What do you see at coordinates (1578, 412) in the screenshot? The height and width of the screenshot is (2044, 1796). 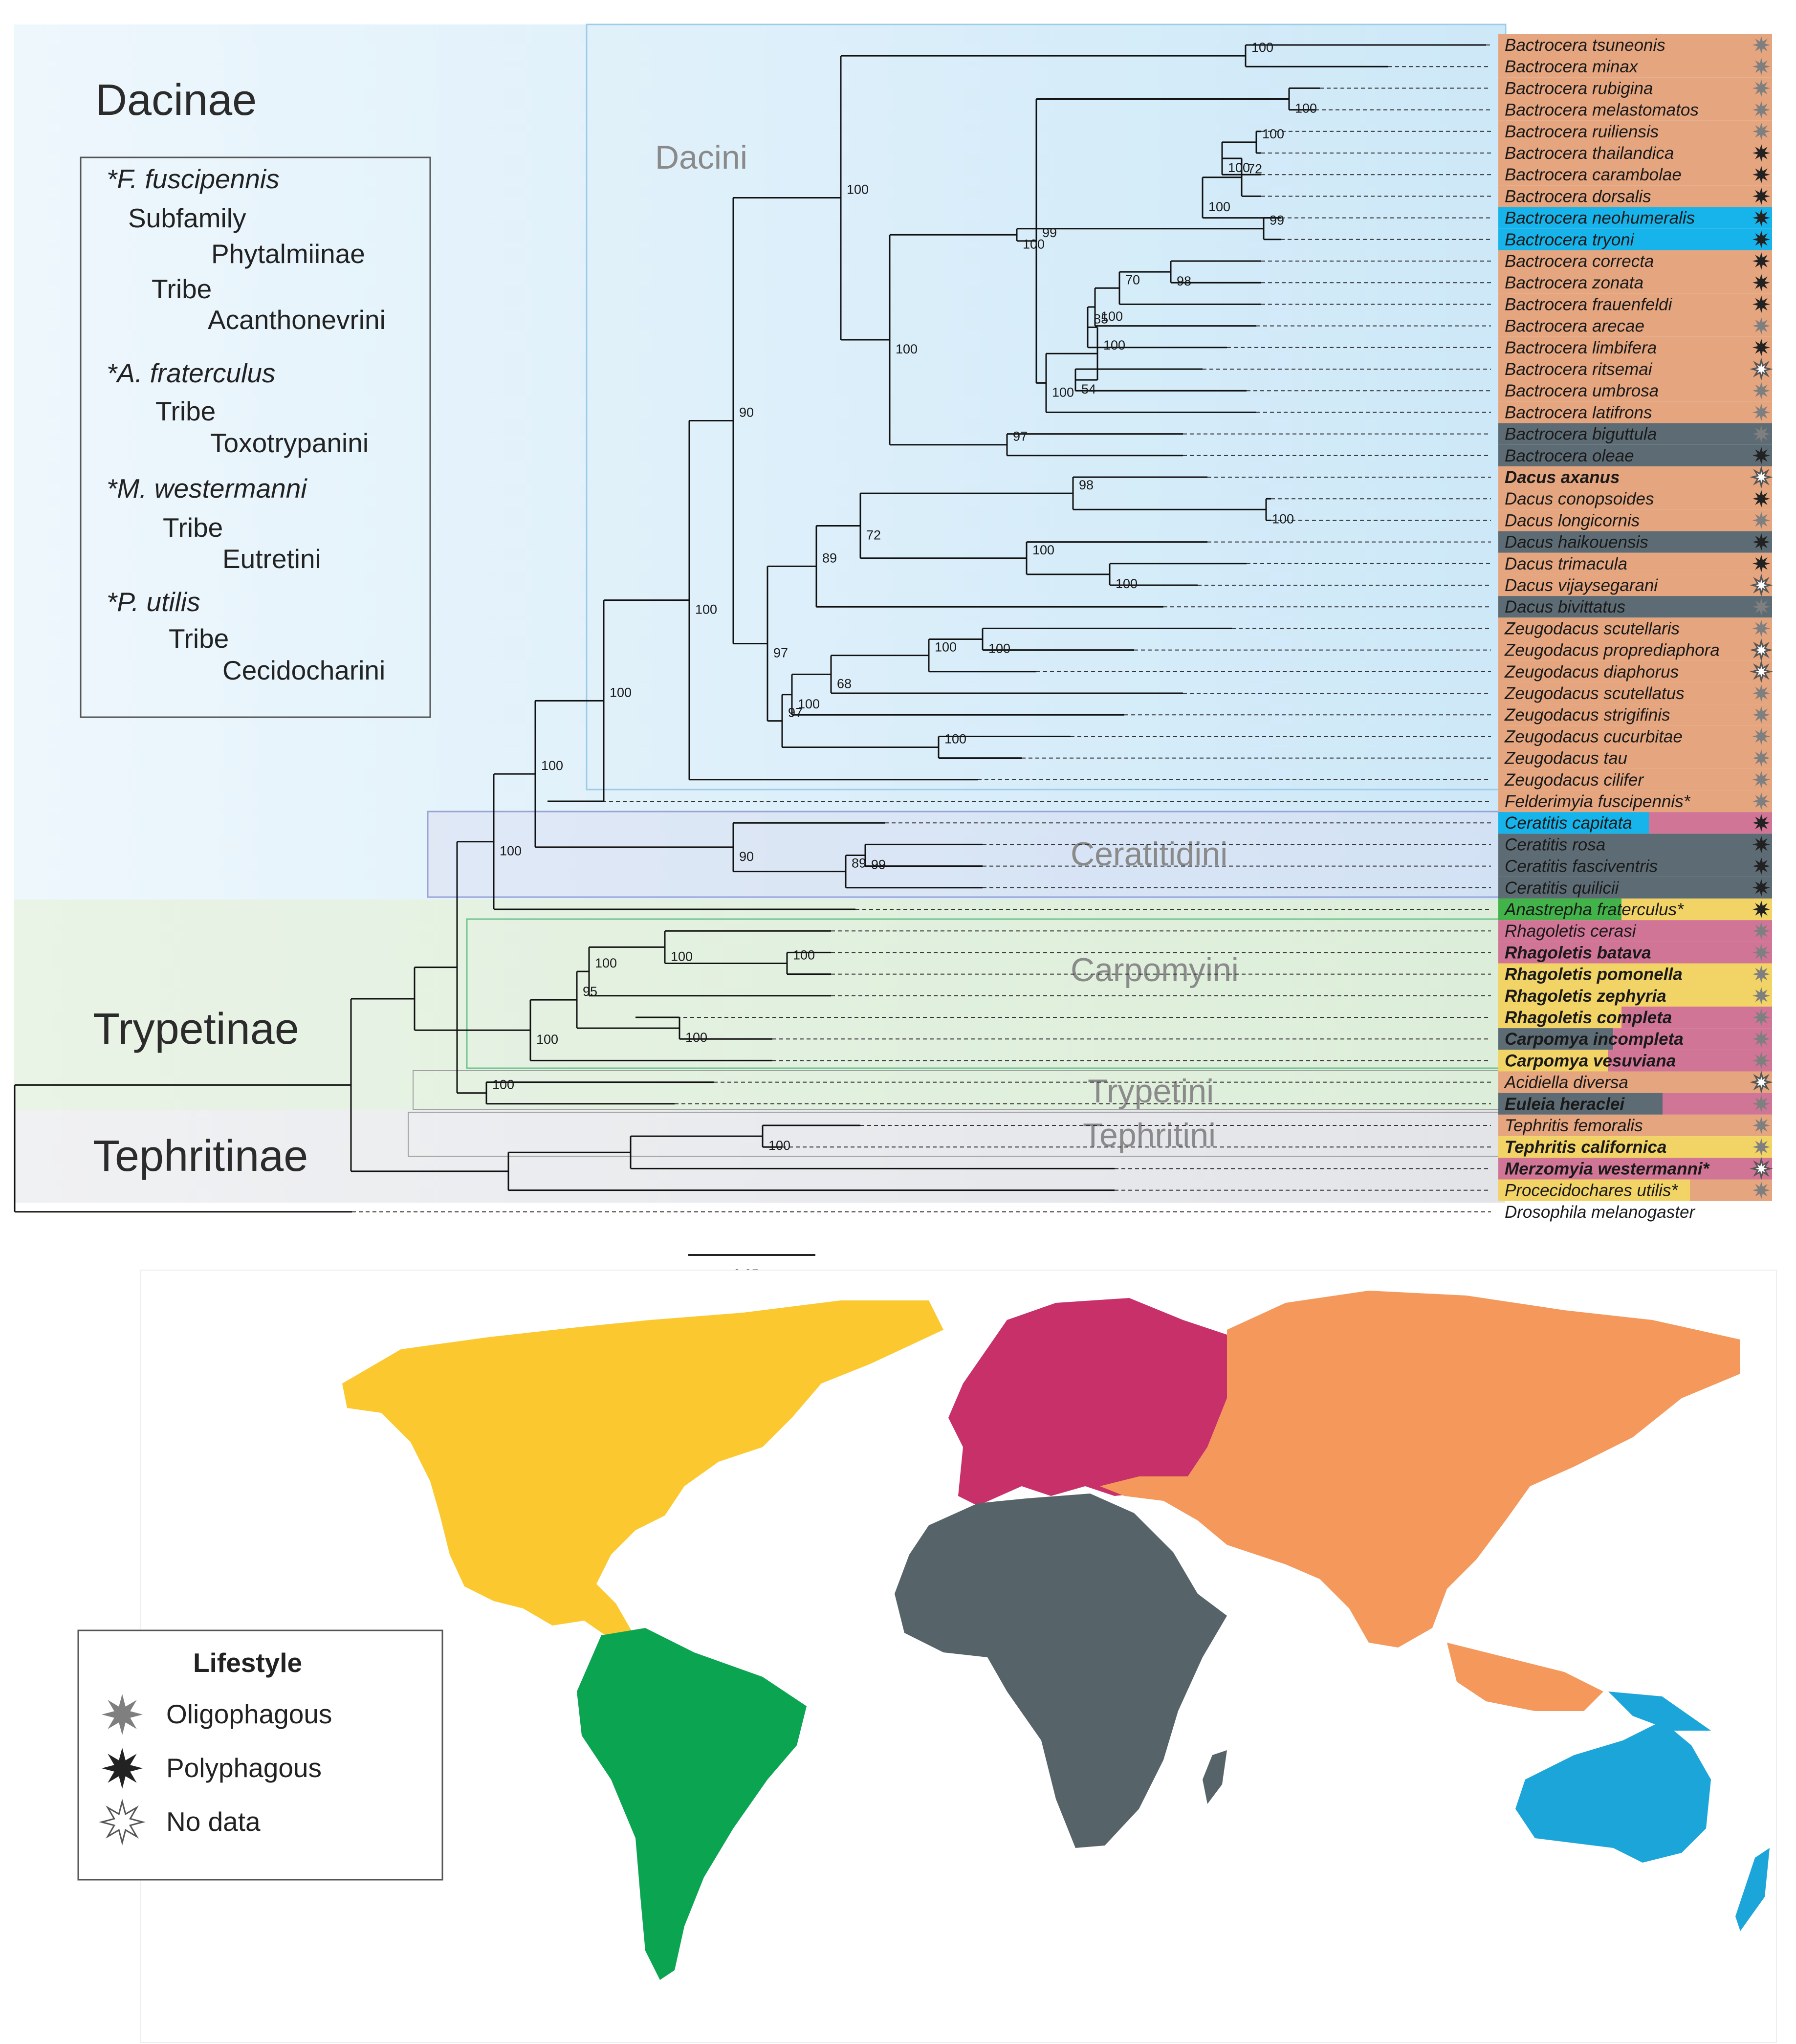 I see `taxon-label: Bactrocera latifrons` at bounding box center [1578, 412].